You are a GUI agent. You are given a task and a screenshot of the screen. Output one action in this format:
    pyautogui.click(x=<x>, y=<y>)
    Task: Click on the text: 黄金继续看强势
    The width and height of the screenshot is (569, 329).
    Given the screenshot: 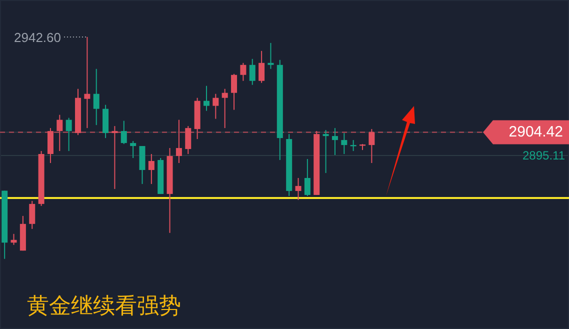 What is the action you would take?
    pyautogui.click(x=104, y=306)
    